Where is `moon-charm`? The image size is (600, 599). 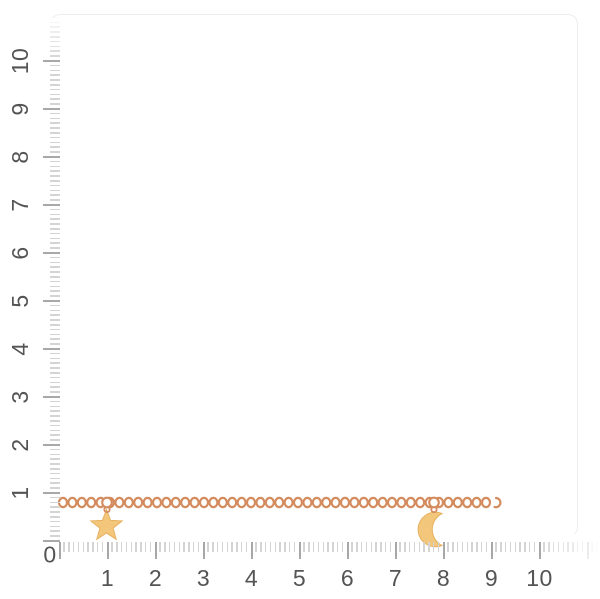 moon-charm is located at coordinates (430, 529).